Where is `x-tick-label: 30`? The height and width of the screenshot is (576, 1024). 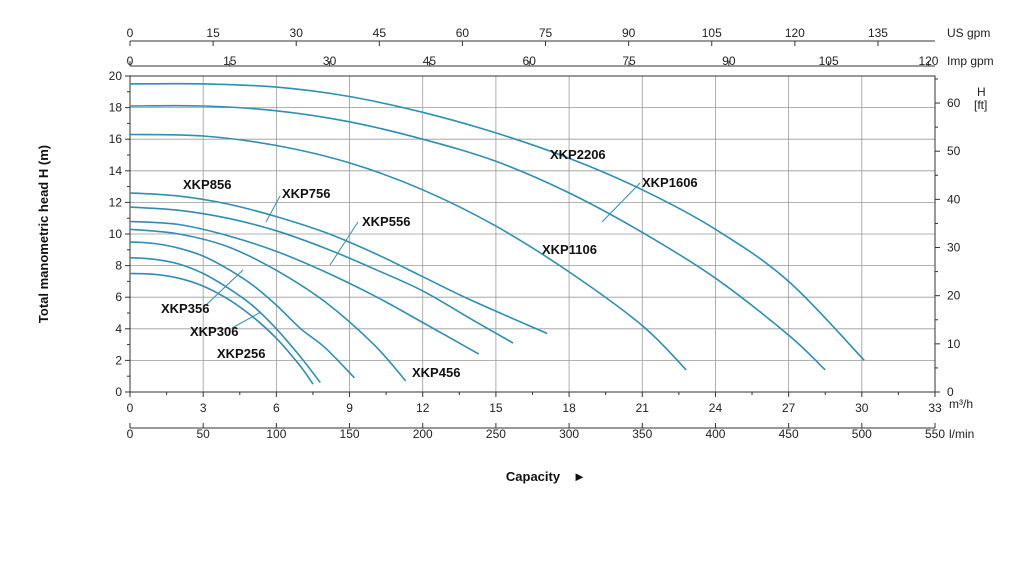
x-tick-label: 30 is located at coordinates (862, 408).